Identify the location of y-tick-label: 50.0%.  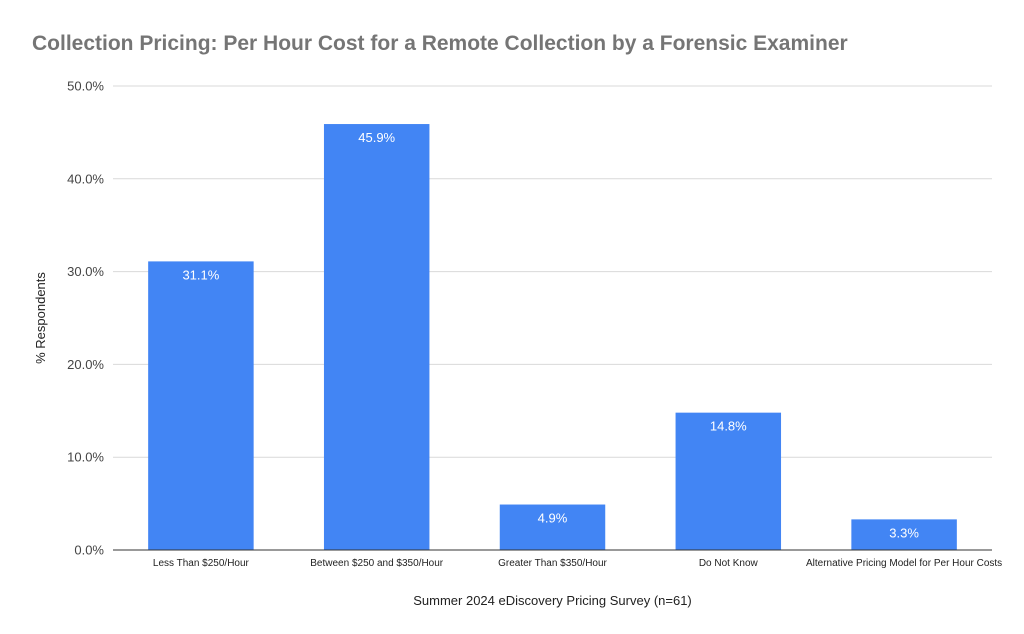
(85, 86).